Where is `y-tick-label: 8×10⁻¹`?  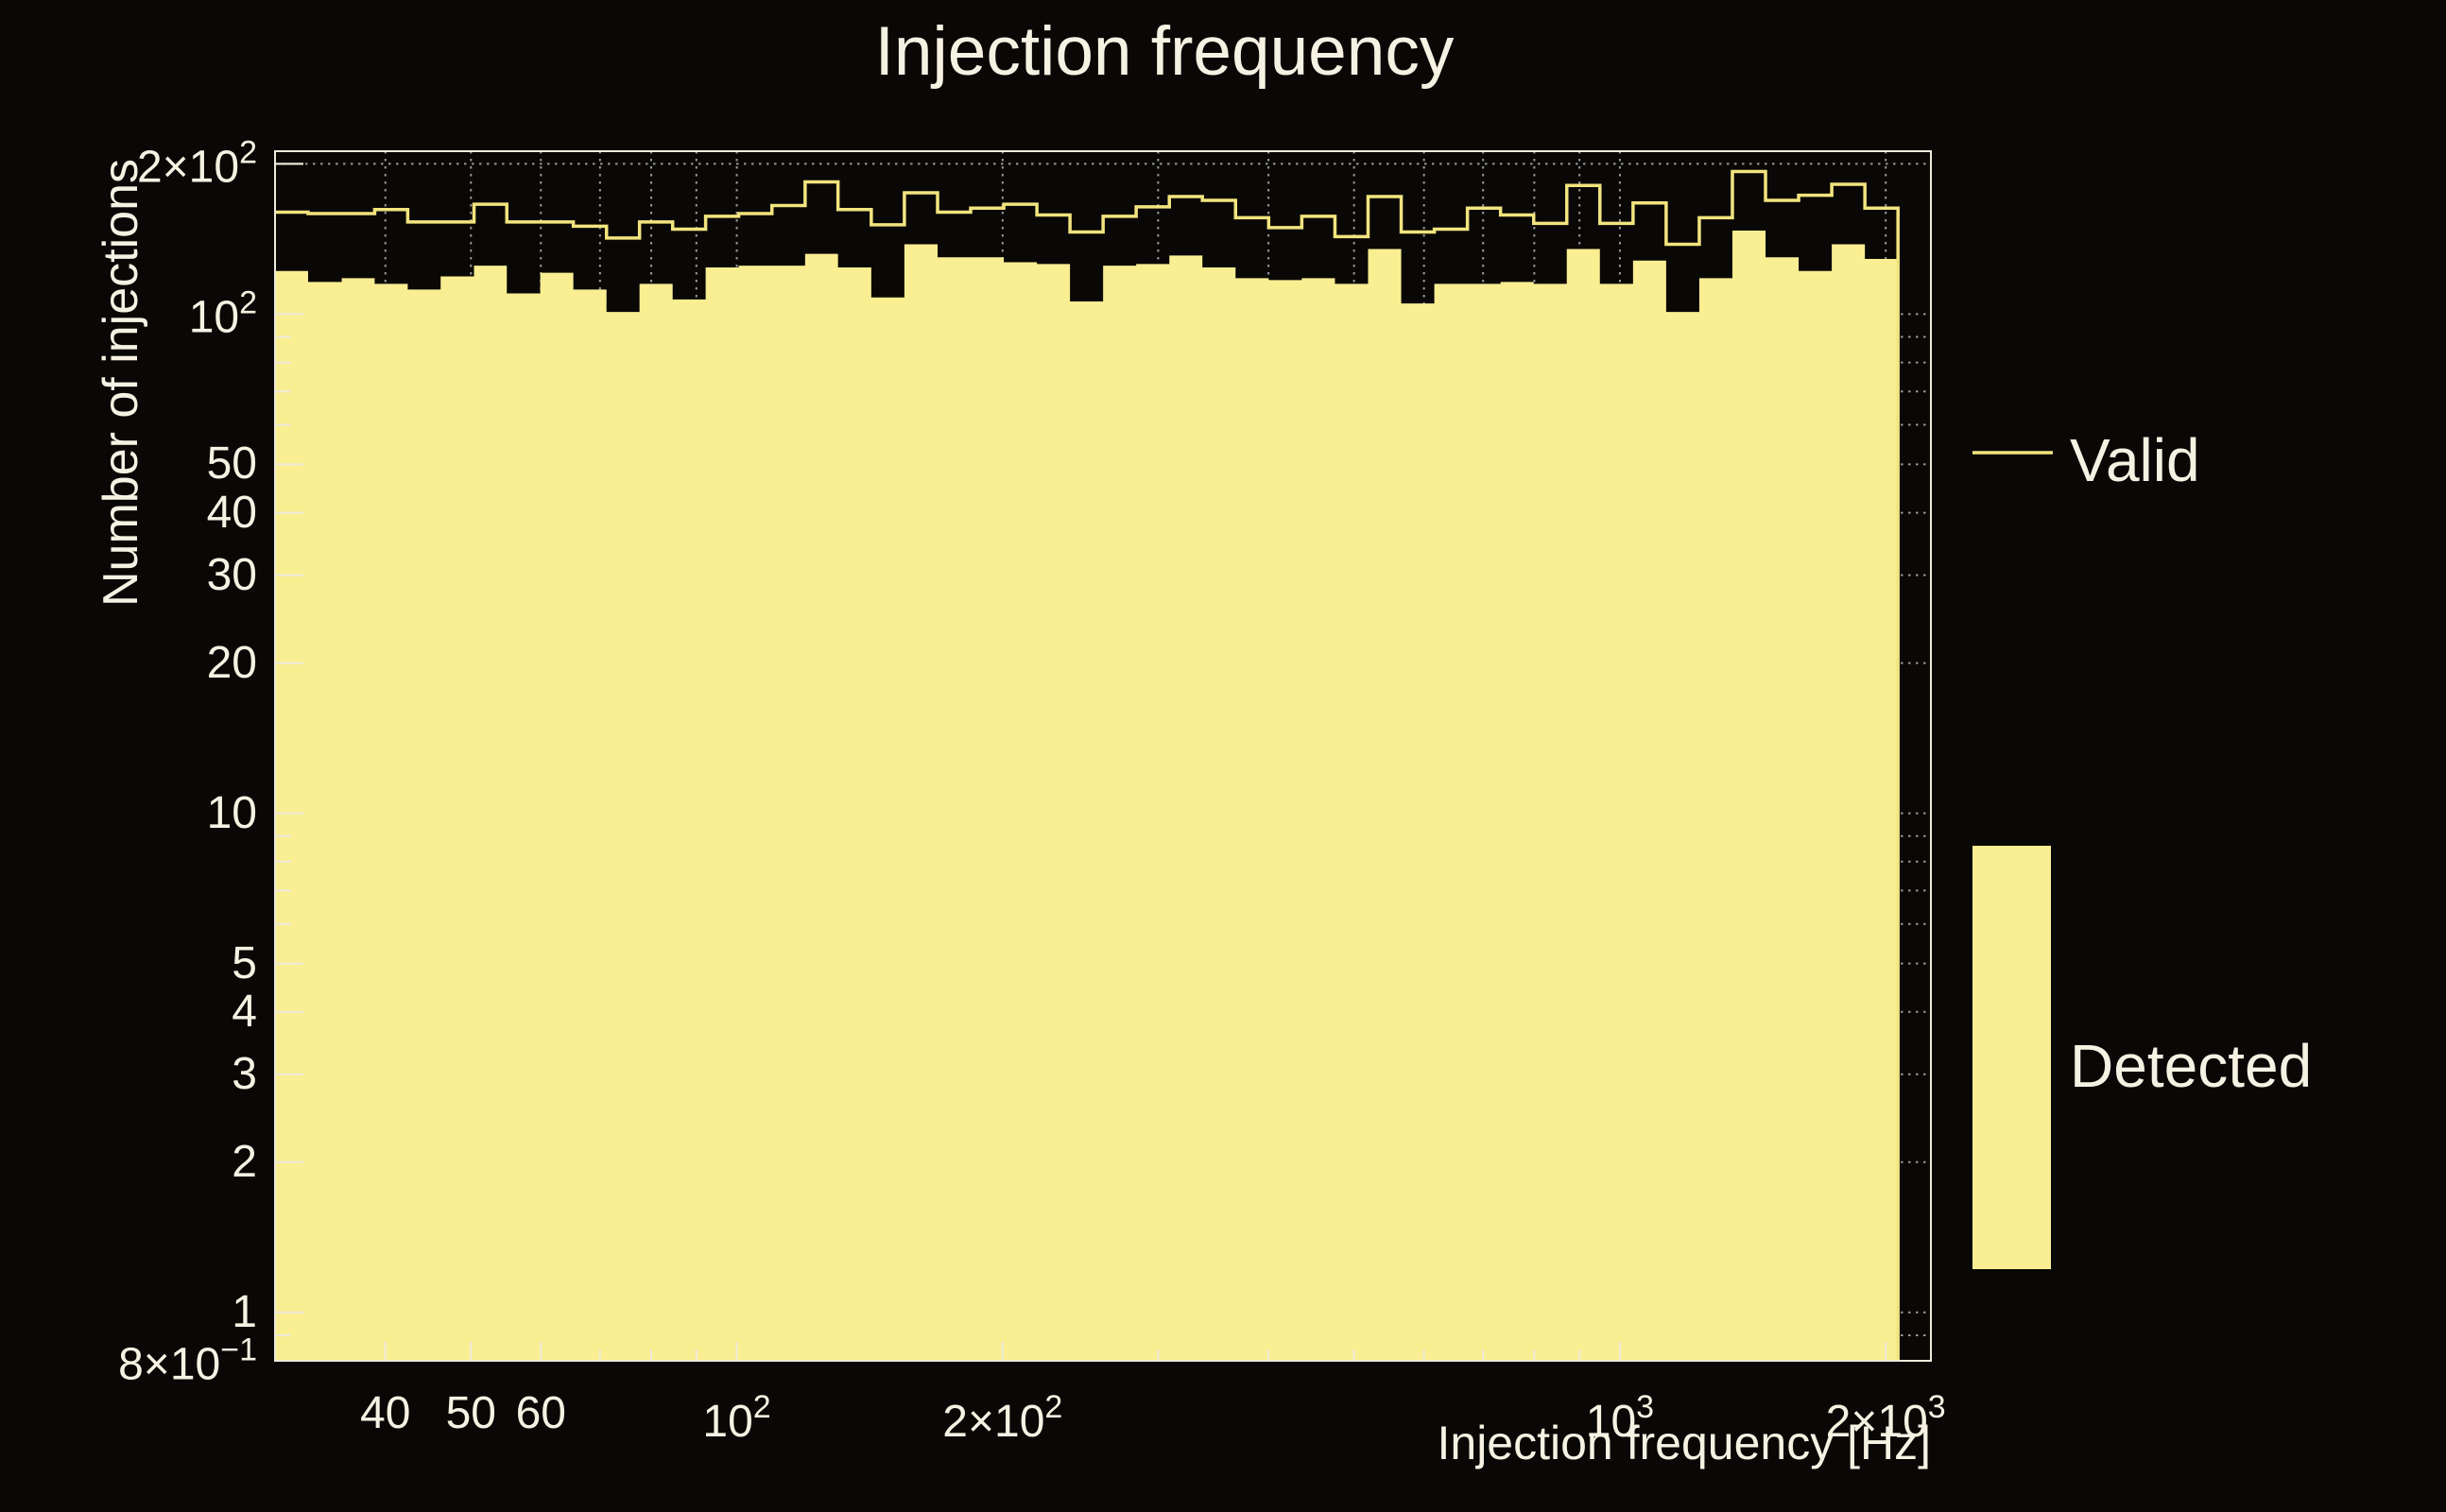 y-tick-label: 8×10⁻¹ is located at coordinates (187, 1361).